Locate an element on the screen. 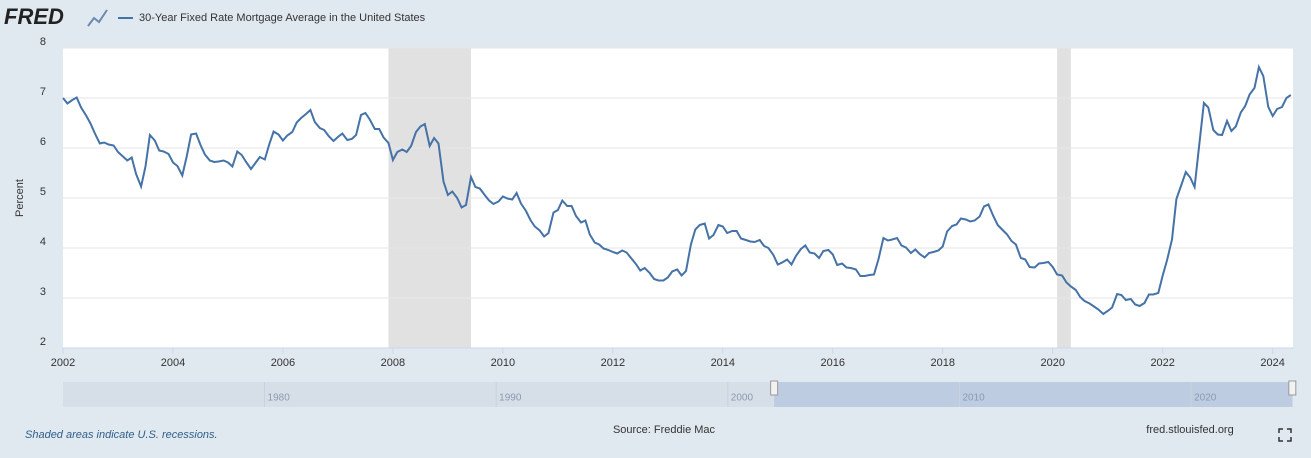 The width and height of the screenshot is (1311, 458). logo: FRED is located at coordinates (34, 16).